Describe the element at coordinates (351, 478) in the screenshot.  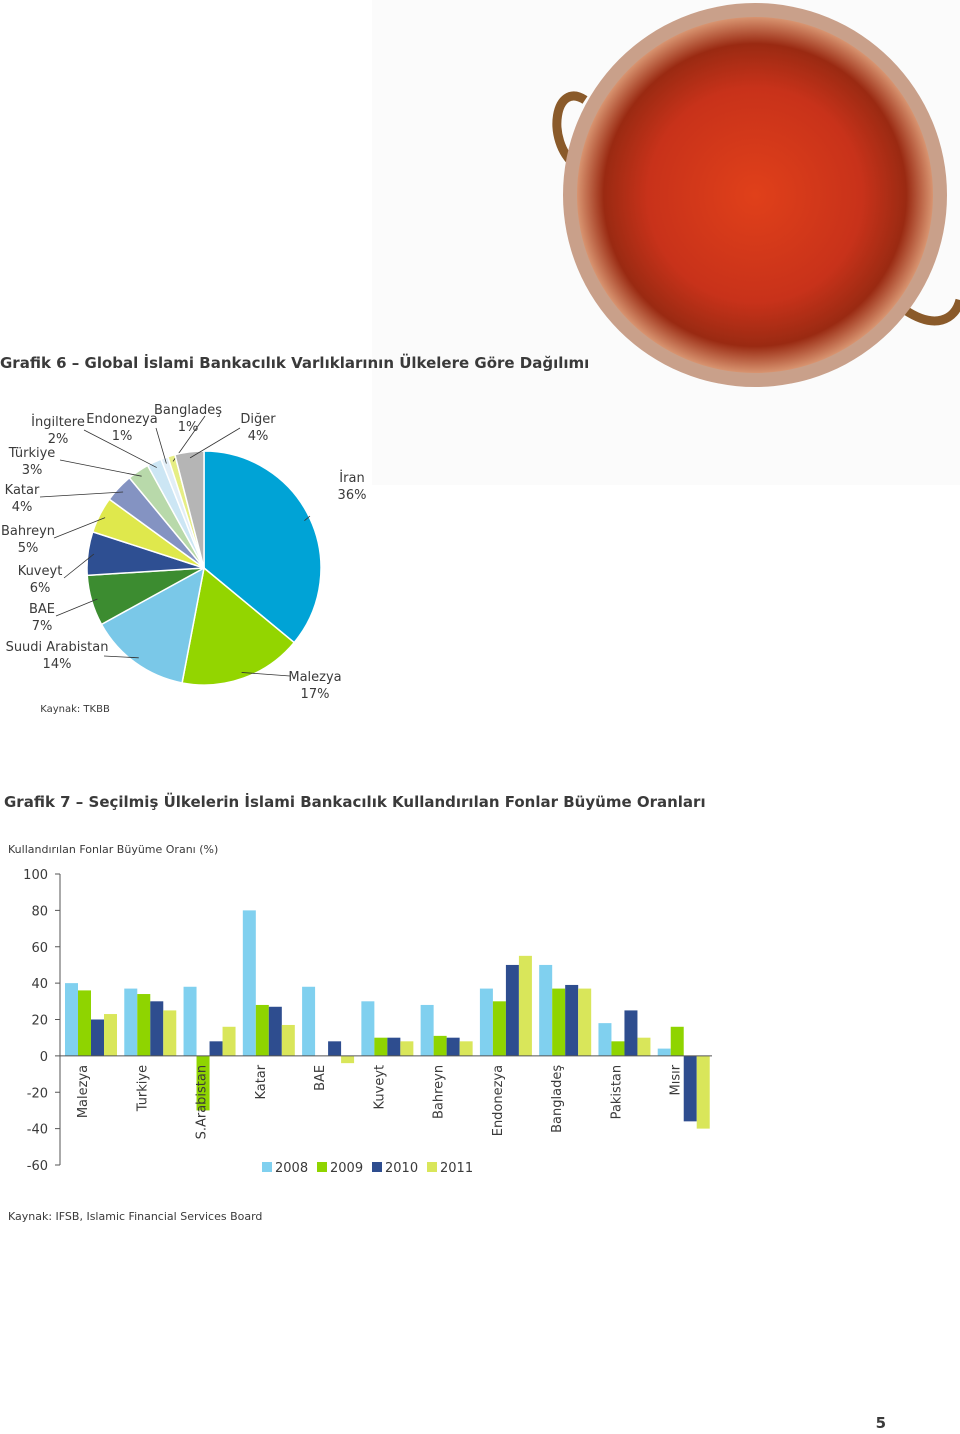
I see `slice-label: İran` at that location.